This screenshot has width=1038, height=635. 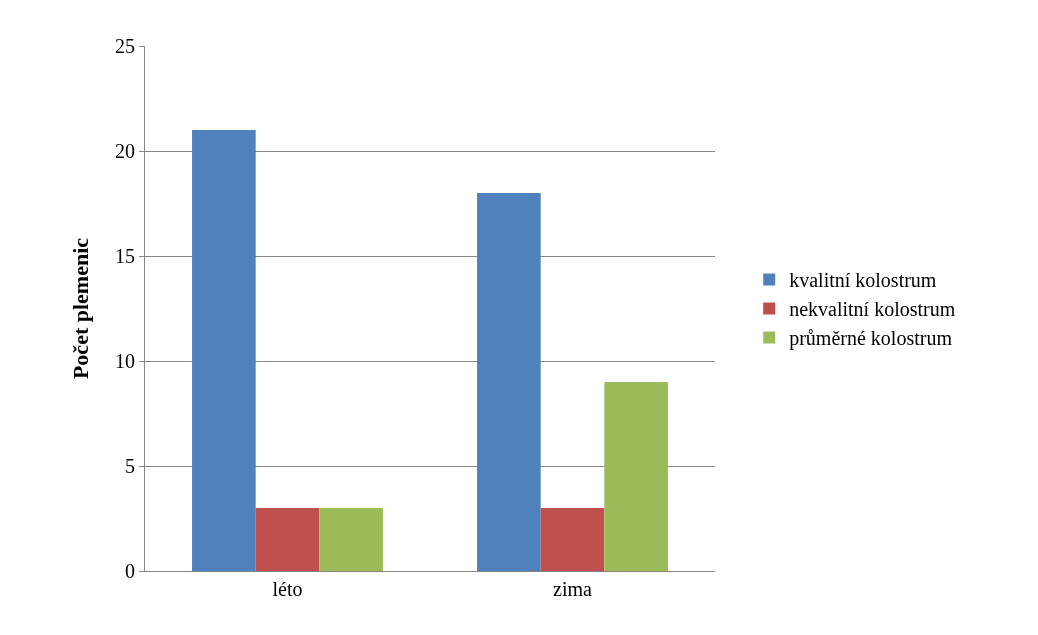 What do you see at coordinates (80, 308) in the screenshot?
I see `y-axis-title: Počet plemenic` at bounding box center [80, 308].